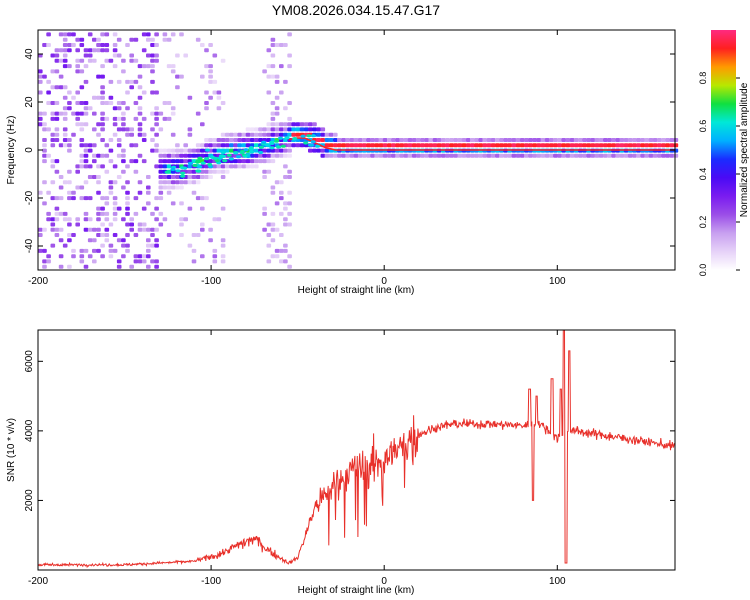  I want to click on colorbar-tick-label: 0.6, so click(703, 126).